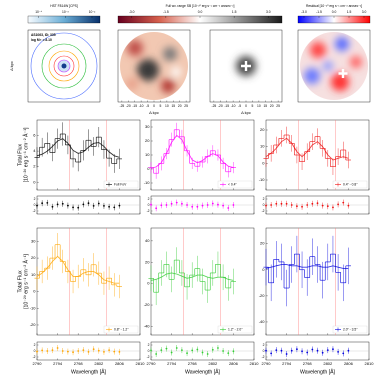  Describe the element at coordinates (213, 106) in the screenshot. I see `map-tick-label: -25` at that location.